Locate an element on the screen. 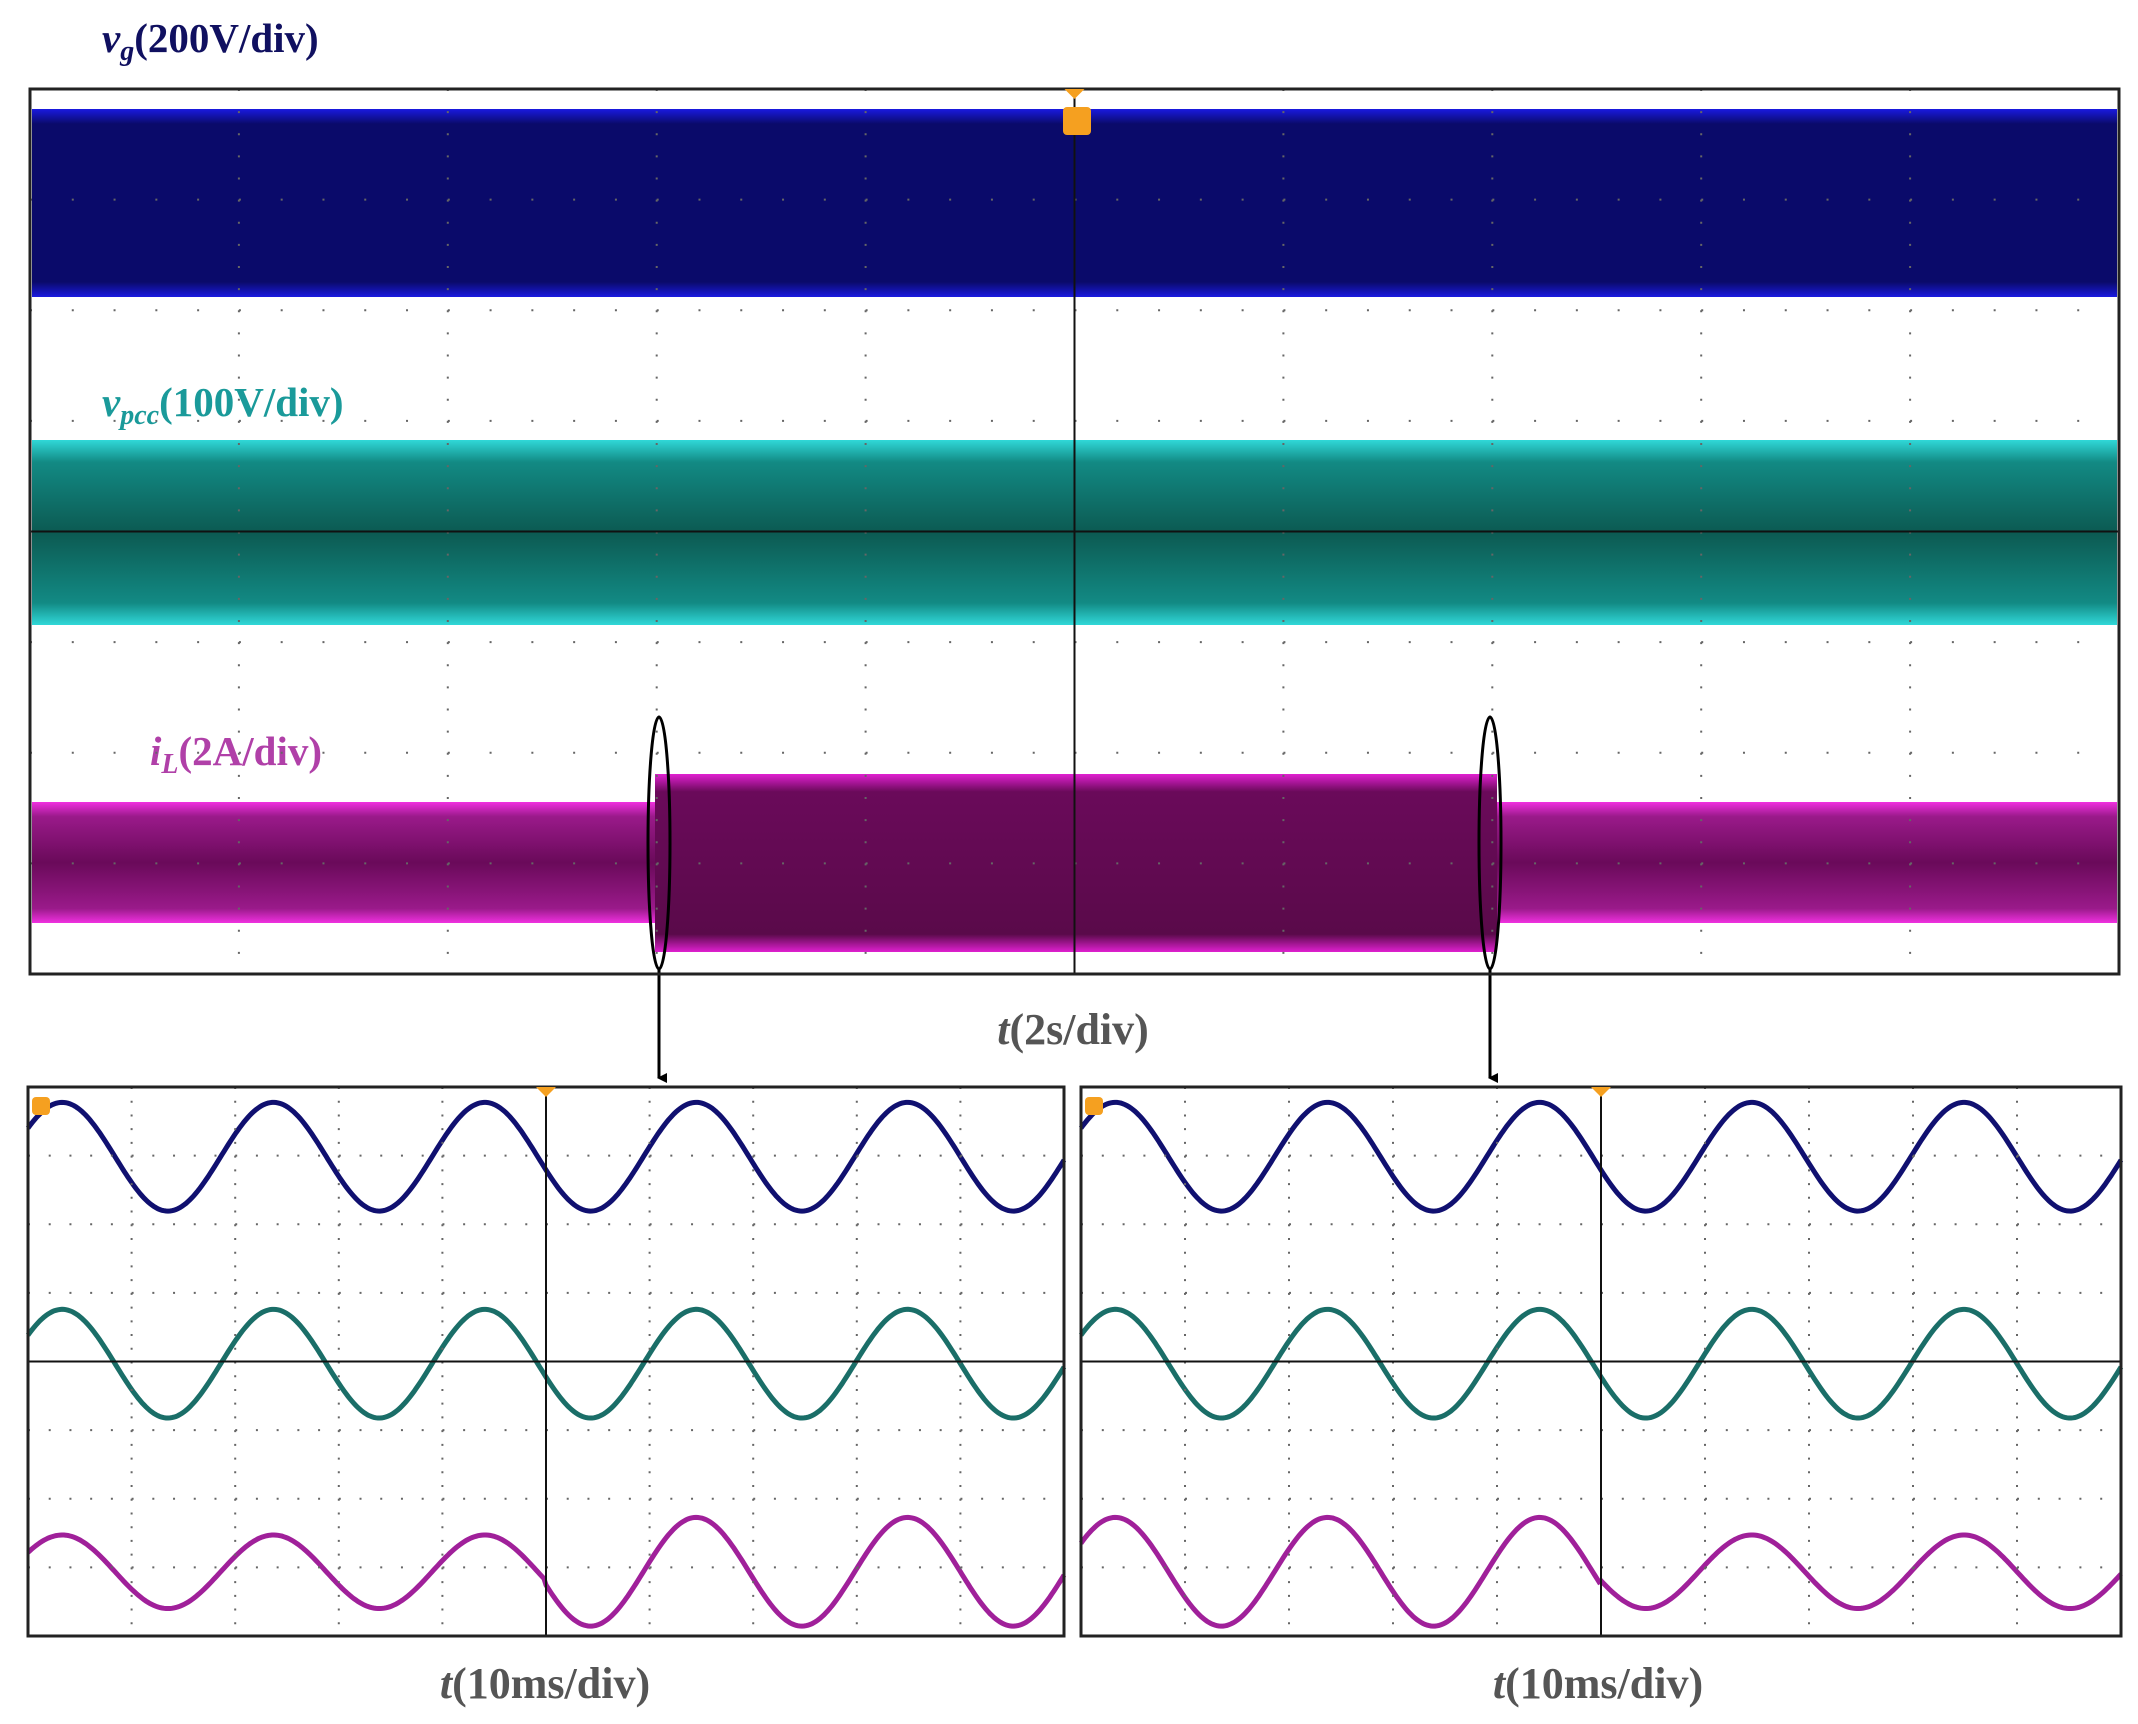 Image resolution: width=2138 pixels, height=1724 pixels. annotations is located at coordinates (1074, 899).